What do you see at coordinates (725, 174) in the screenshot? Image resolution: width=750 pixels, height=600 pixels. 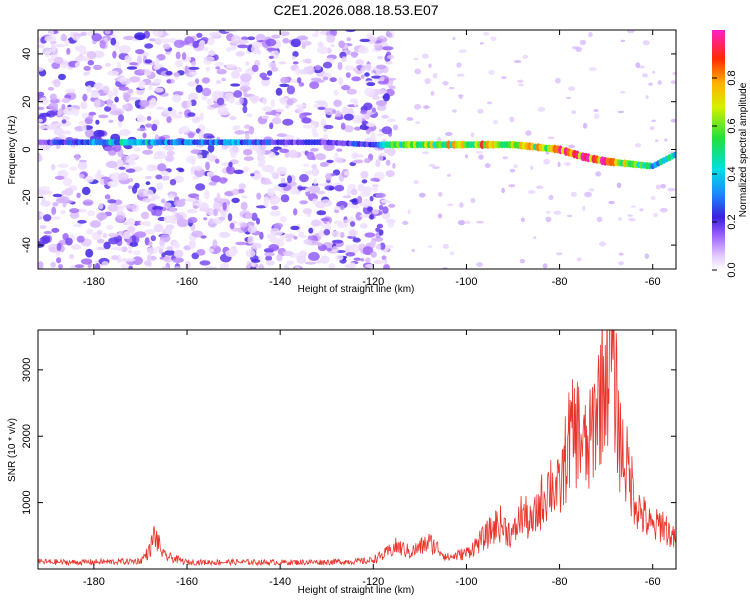 I see `colorbar-ticks: 0.0 0.2 0.4 0.6 0.8` at bounding box center [725, 174].